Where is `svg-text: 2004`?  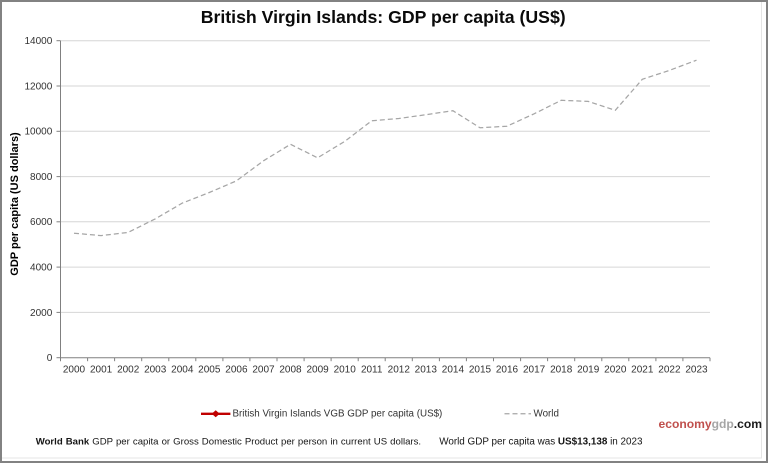
svg-text: 2004 is located at coordinates (182, 370).